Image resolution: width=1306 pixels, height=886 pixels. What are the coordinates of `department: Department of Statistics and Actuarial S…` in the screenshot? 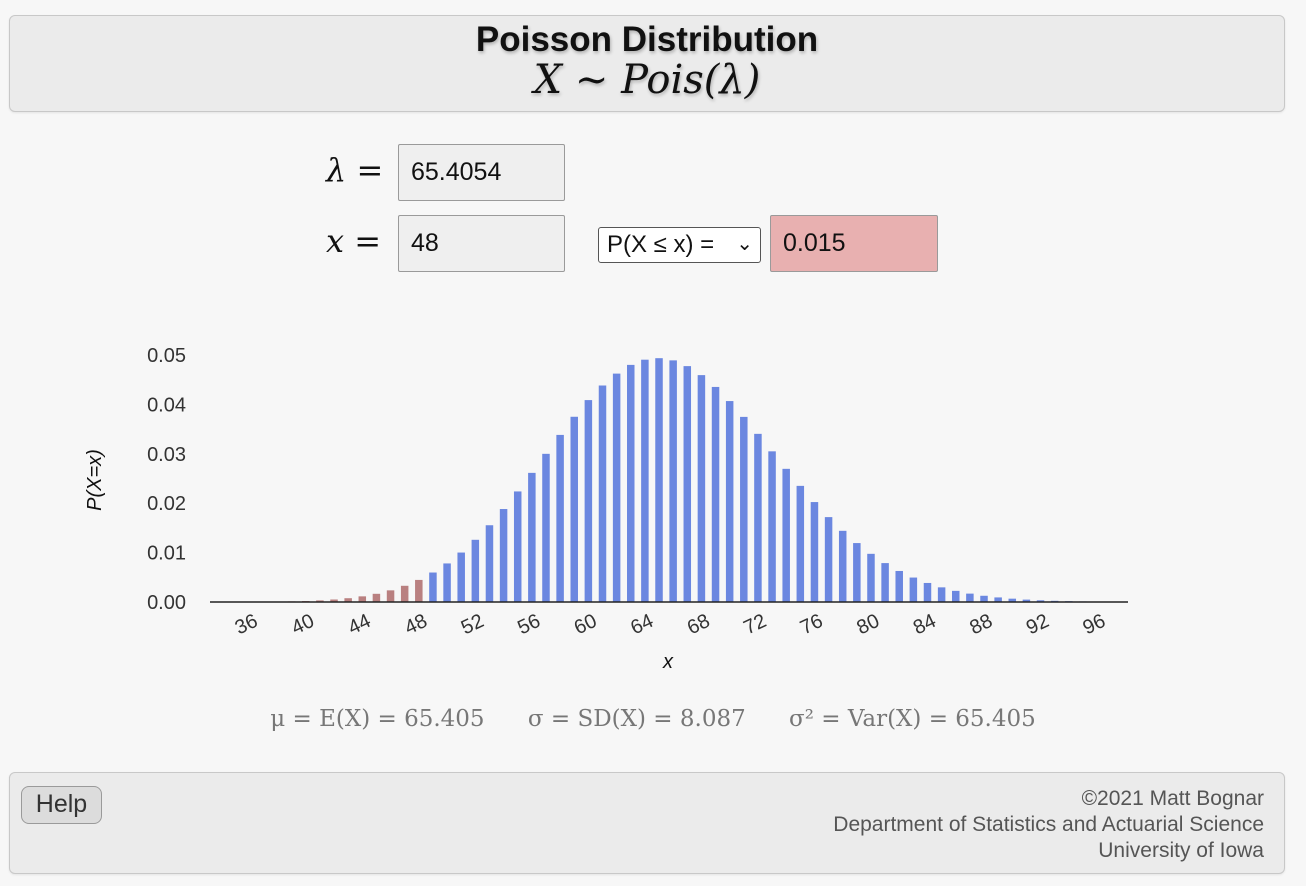 It's located at (1048, 824).